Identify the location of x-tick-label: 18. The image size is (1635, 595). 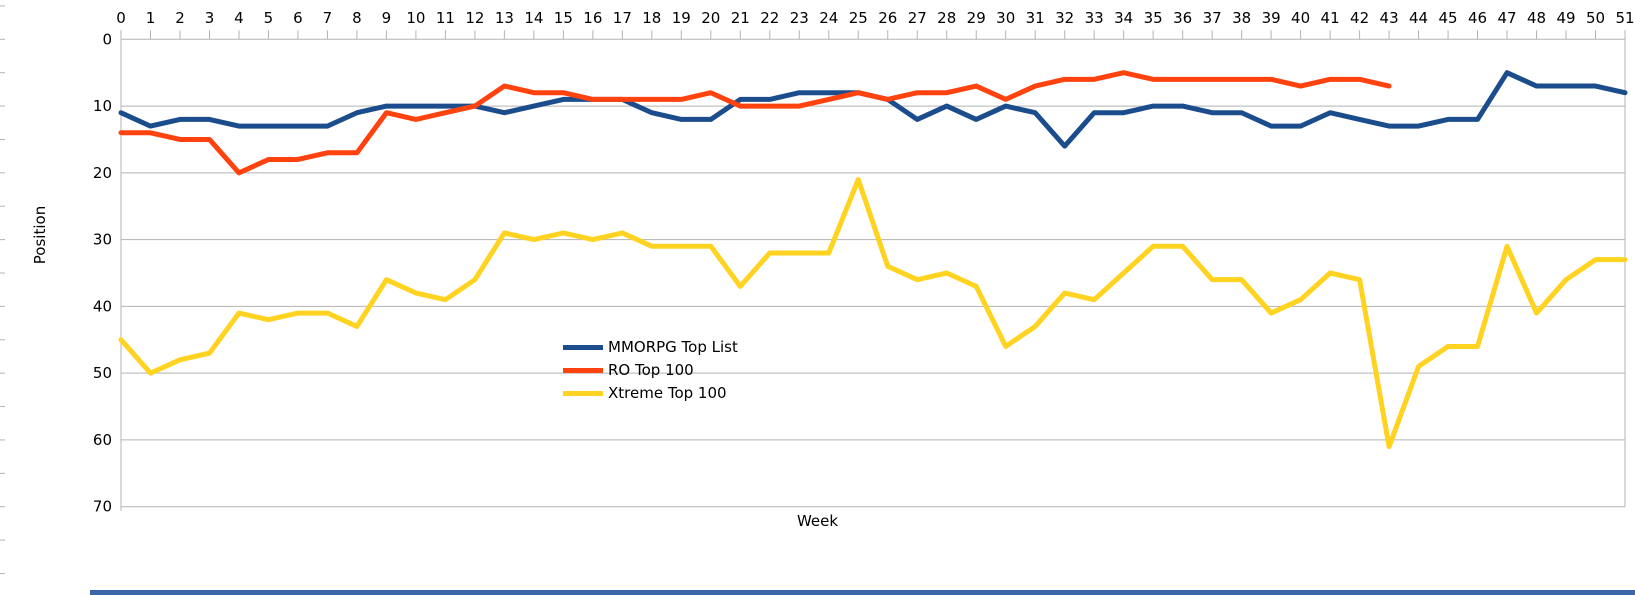
(651, 18).